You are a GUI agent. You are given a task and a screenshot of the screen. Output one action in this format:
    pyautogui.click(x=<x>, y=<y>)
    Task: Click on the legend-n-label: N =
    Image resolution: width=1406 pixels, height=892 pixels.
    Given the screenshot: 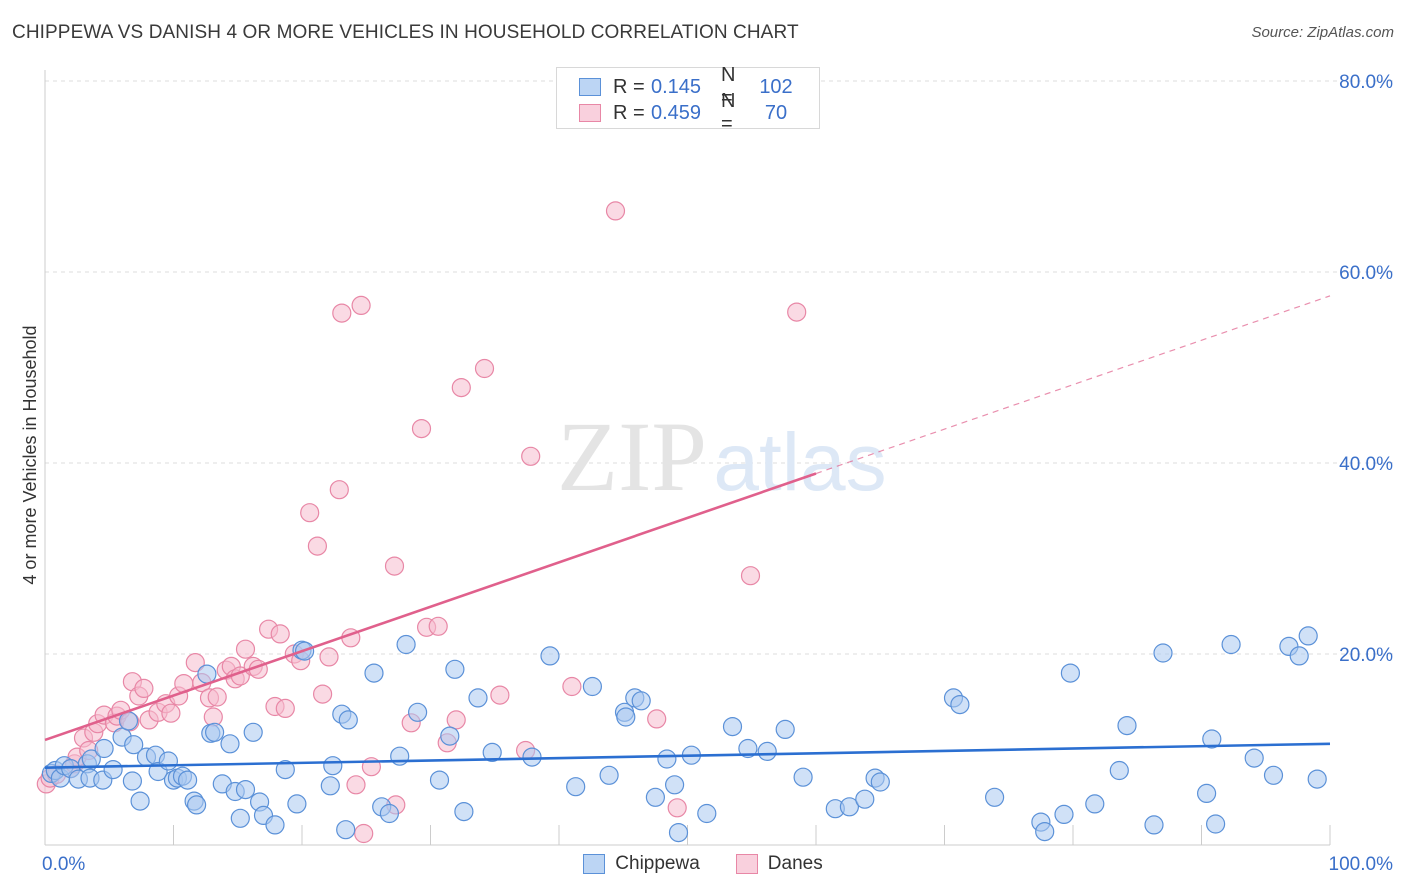 What is the action you would take?
    pyautogui.click(x=728, y=86)
    